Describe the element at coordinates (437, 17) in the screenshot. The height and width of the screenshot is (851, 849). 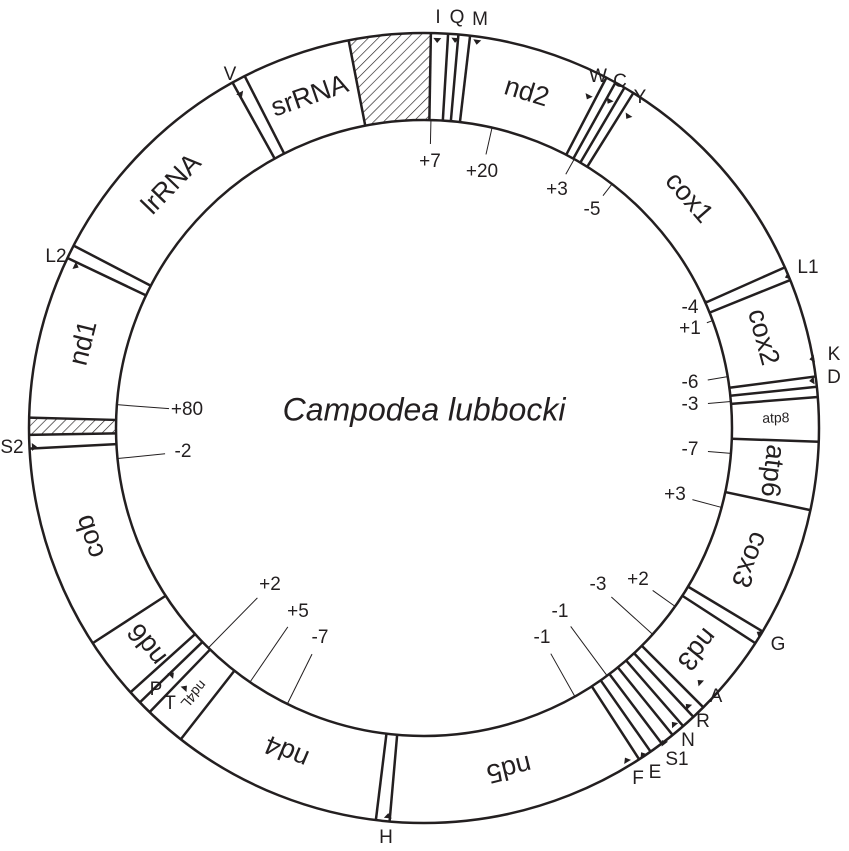
I see `trna-label: I` at that location.